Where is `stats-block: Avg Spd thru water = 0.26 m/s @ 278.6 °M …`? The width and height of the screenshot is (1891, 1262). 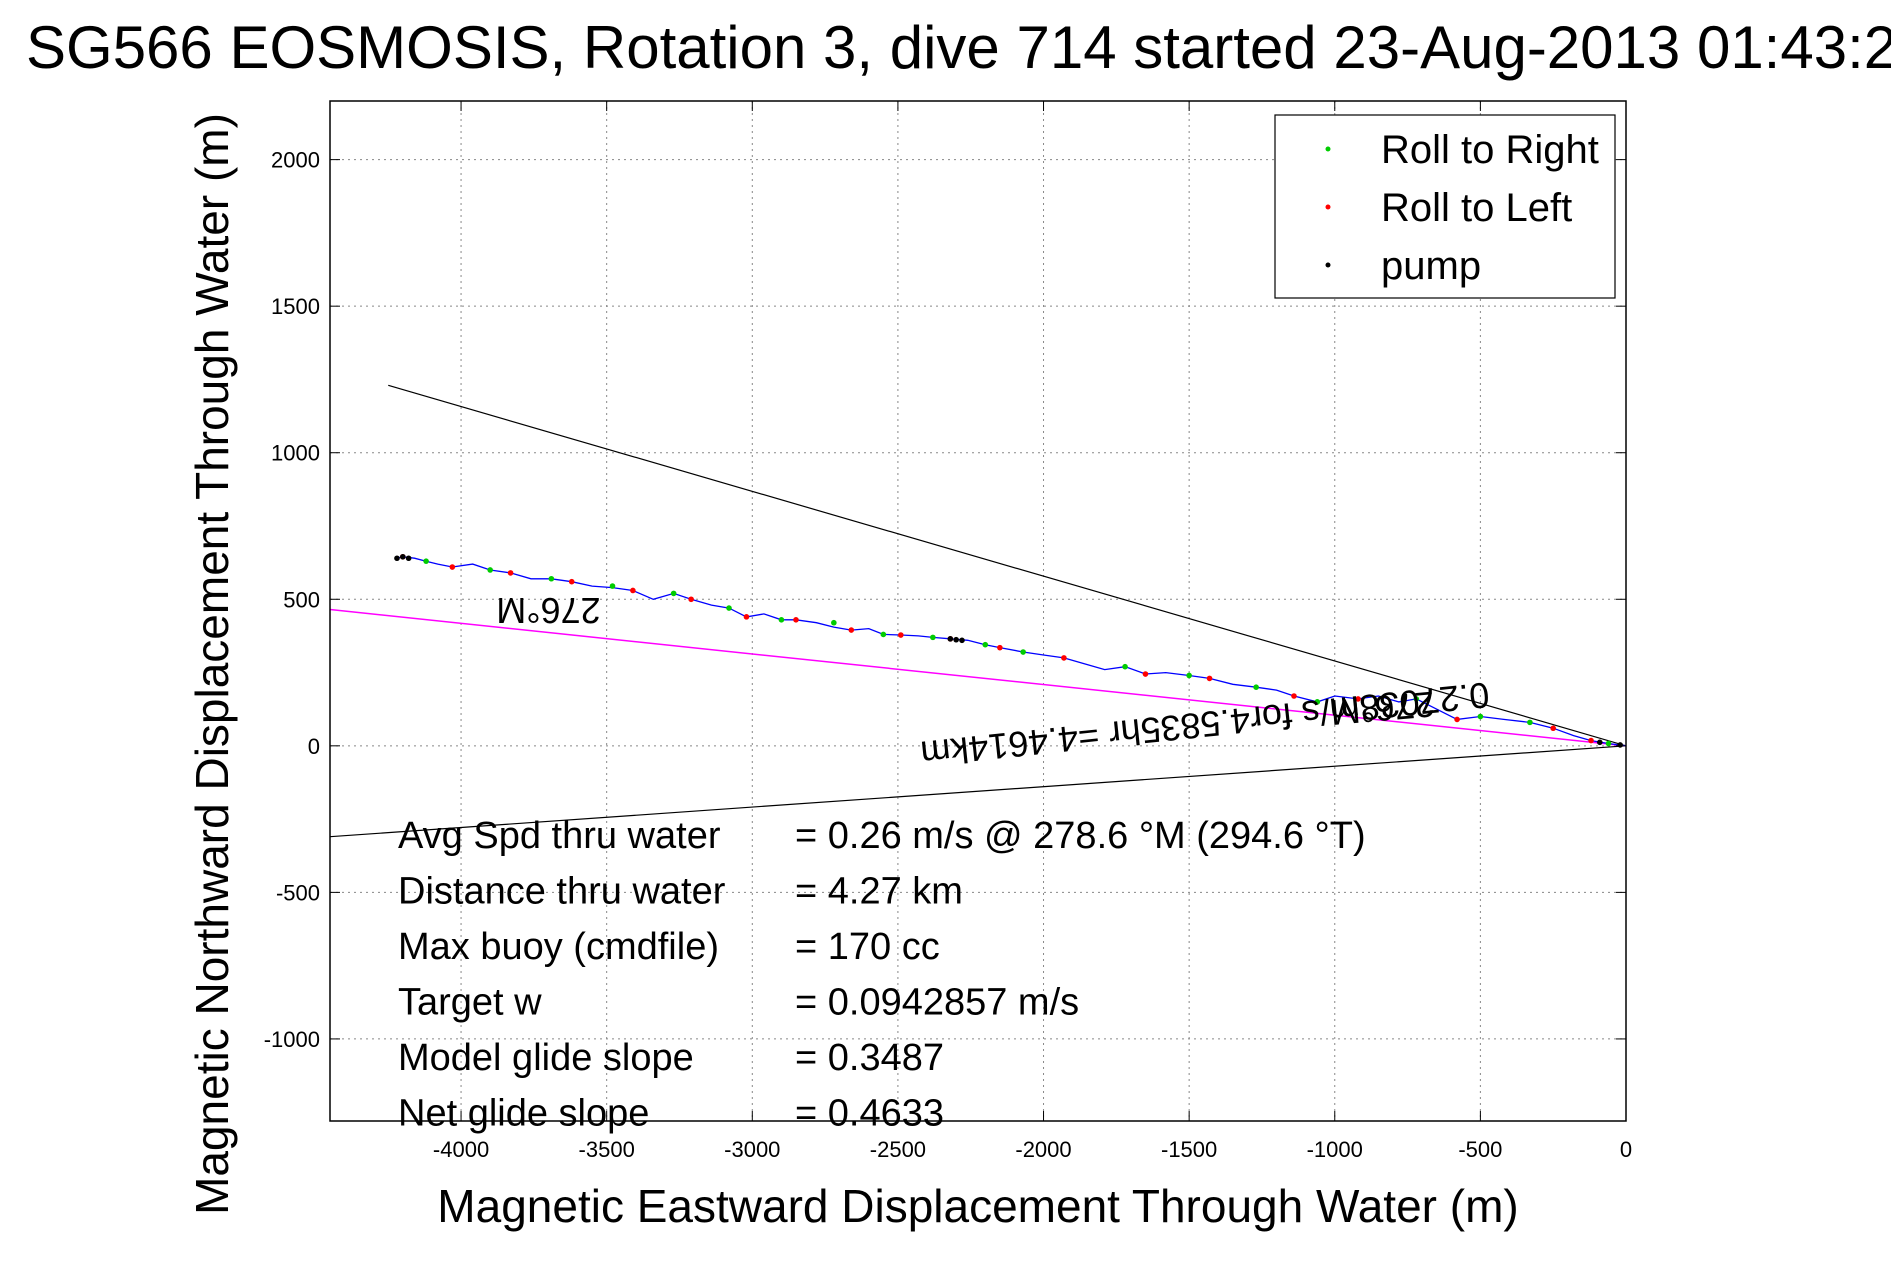 stats-block: Avg Spd thru water = 0.26 m/s @ 278.6 °M … is located at coordinates (882, 975).